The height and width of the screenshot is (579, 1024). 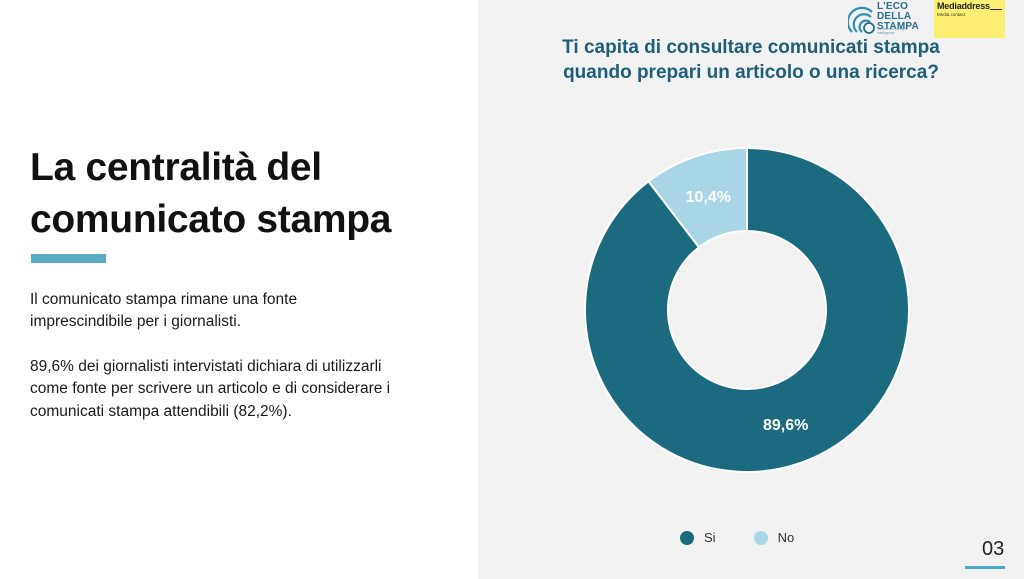 I want to click on mediaddress-logo-underline, so click(x=996, y=9).